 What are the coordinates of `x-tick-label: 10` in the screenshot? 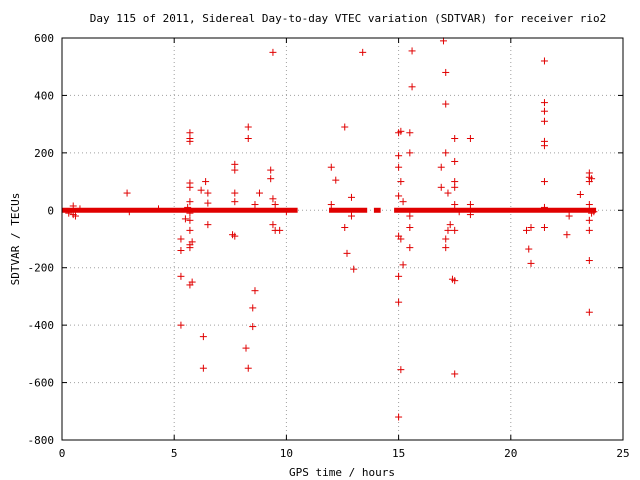 It's located at (286, 453).